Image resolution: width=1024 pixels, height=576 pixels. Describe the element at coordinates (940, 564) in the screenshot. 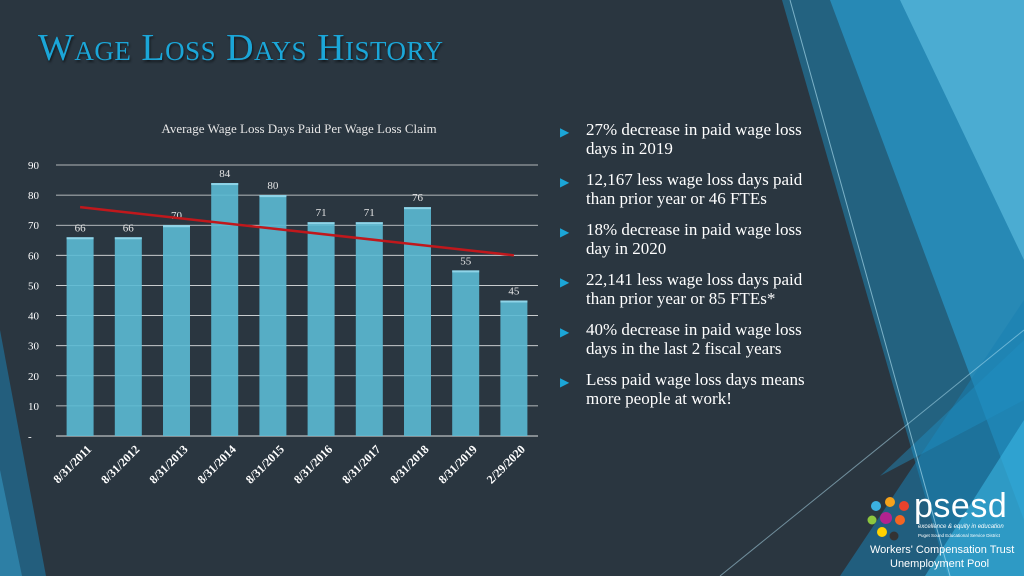

I see `logo-org-line-2: Unemployment Pool` at that location.